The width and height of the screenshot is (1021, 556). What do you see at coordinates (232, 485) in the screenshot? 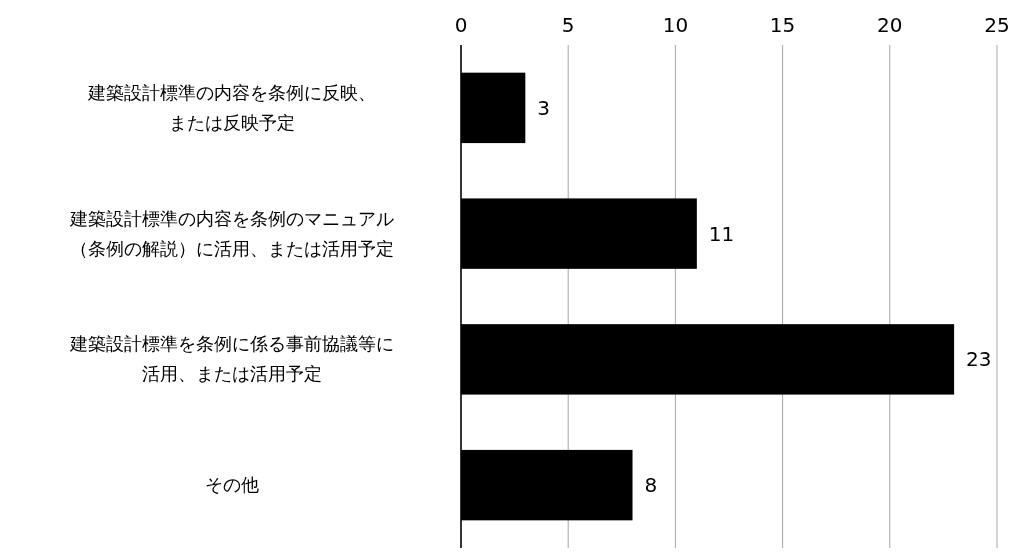
I see `y-tick-label: その他` at bounding box center [232, 485].